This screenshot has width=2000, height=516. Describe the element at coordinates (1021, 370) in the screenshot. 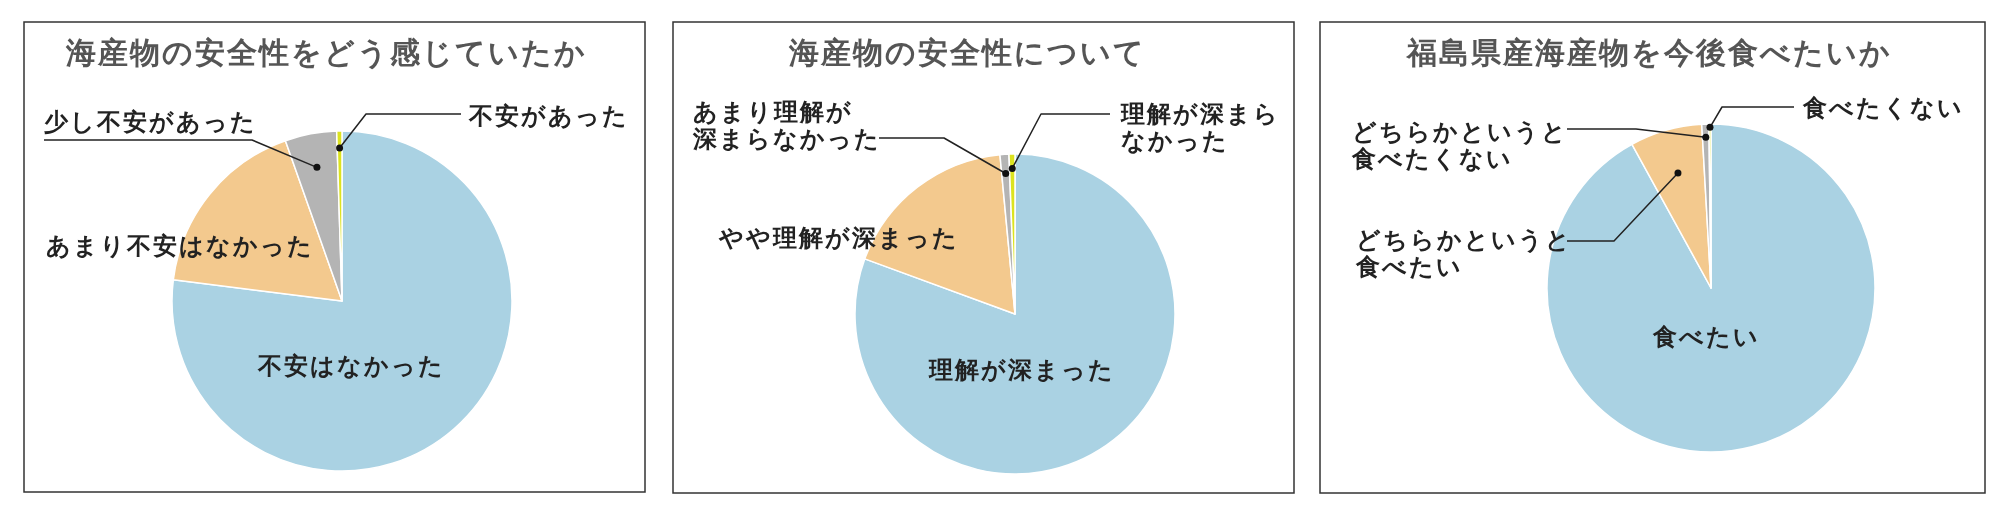

I see `slice-label: 理解が深まった` at that location.